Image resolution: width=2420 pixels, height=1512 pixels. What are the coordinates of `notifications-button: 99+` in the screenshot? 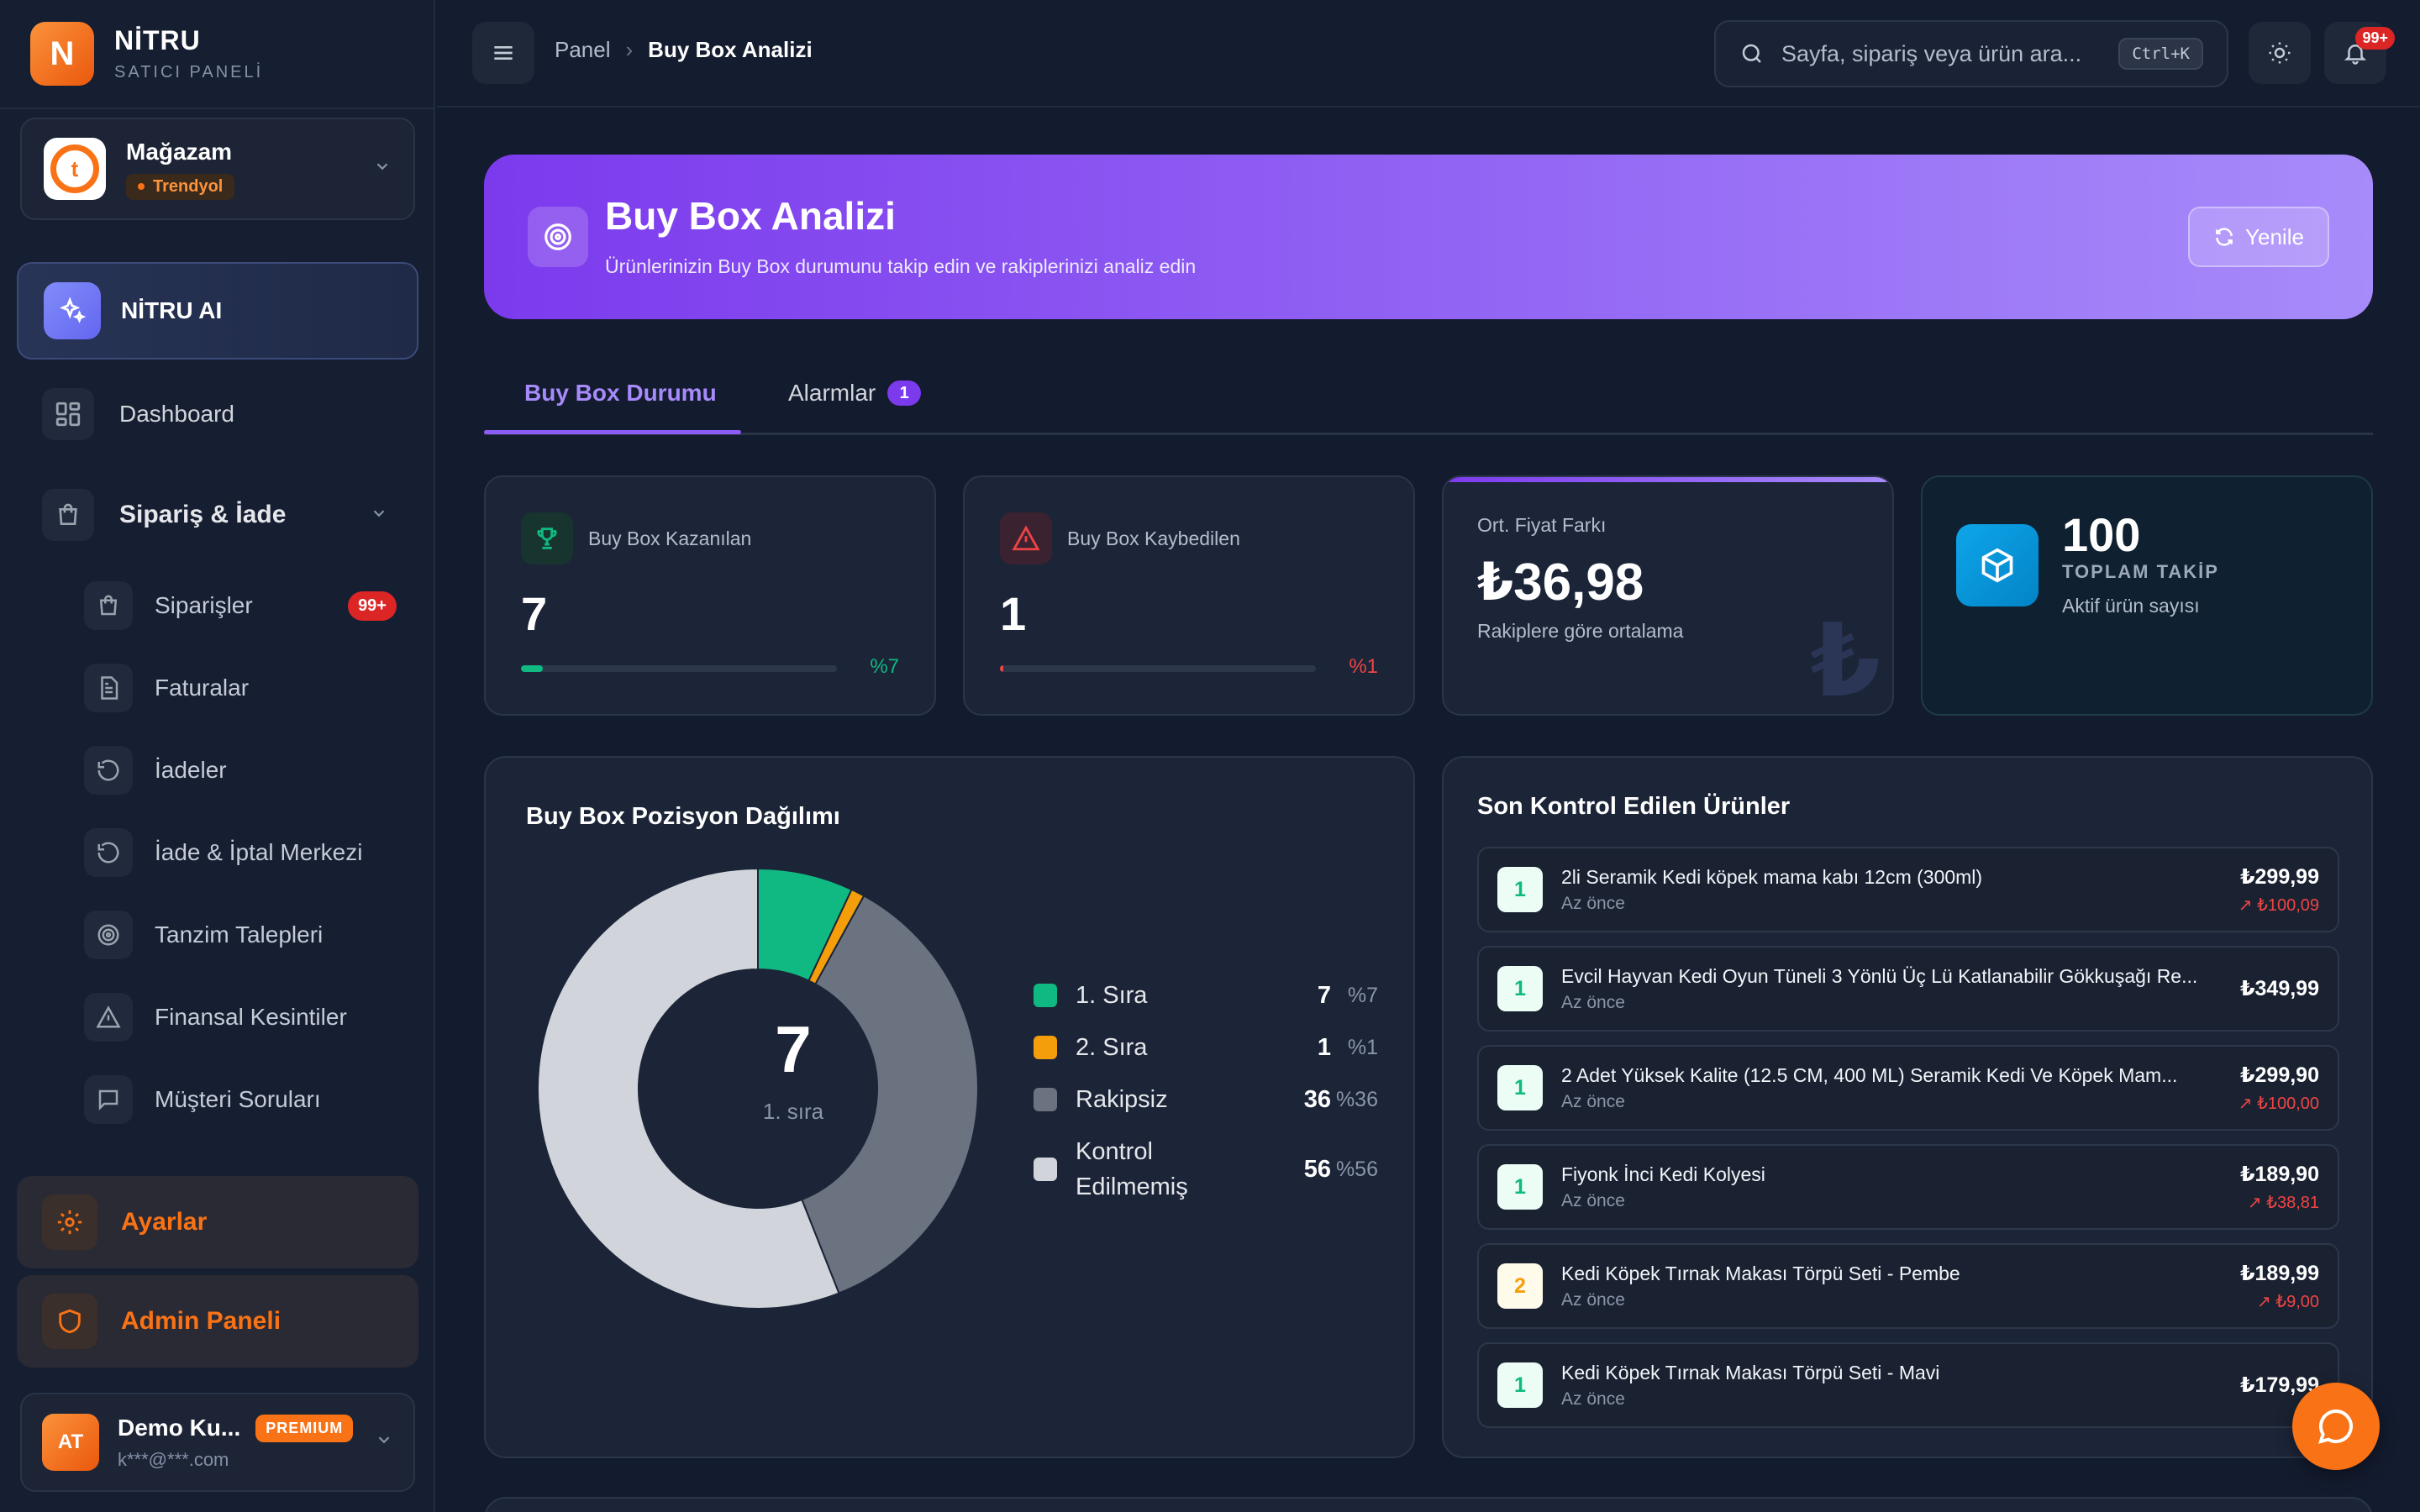 It's located at (2359, 53).